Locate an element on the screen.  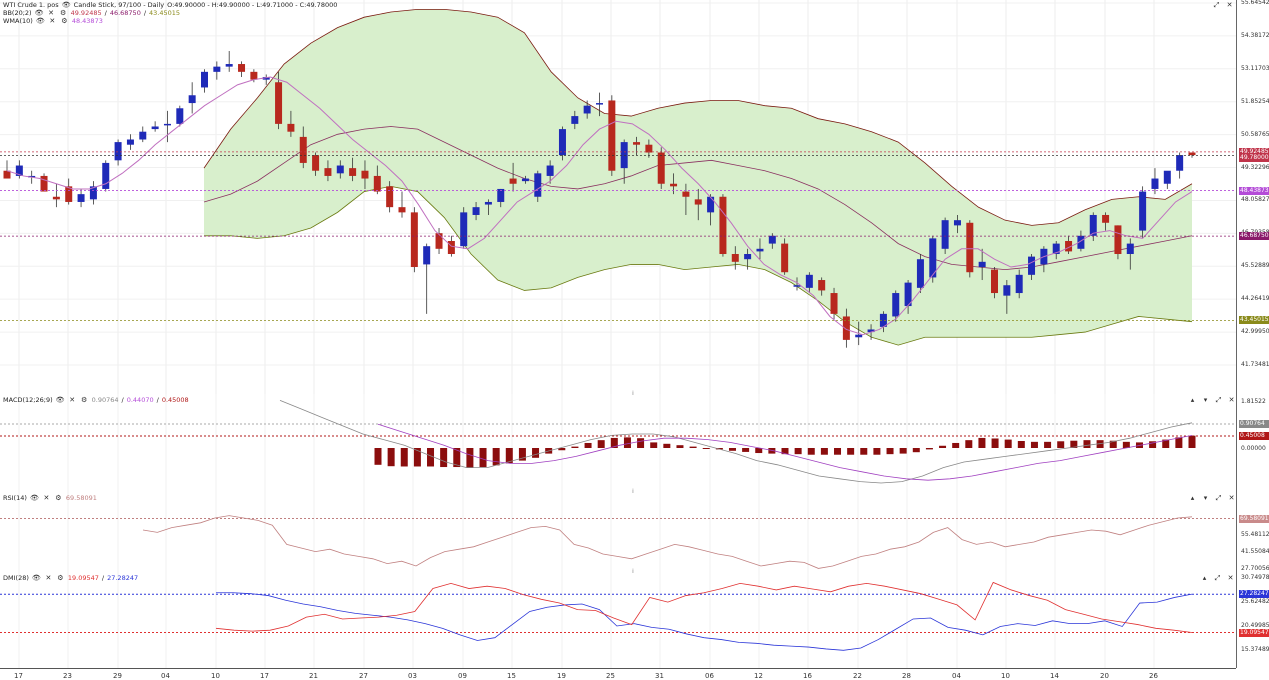
price-axis-tick: 53.11703 is located at coordinates (1255, 68).